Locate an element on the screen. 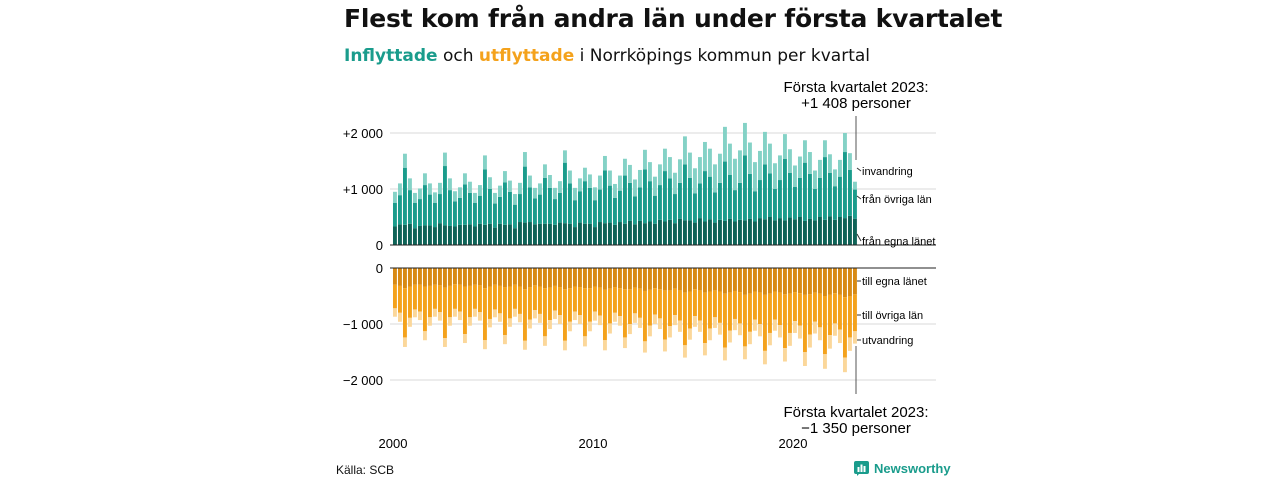 The image size is (1280, 480). bottom-y-tick-label: 0 is located at coordinates (379, 268).